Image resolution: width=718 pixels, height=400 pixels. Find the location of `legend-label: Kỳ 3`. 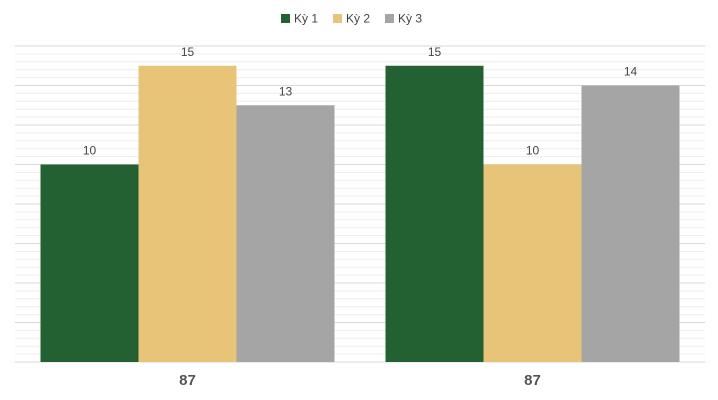

legend-label: Kỳ 3 is located at coordinates (410, 19).